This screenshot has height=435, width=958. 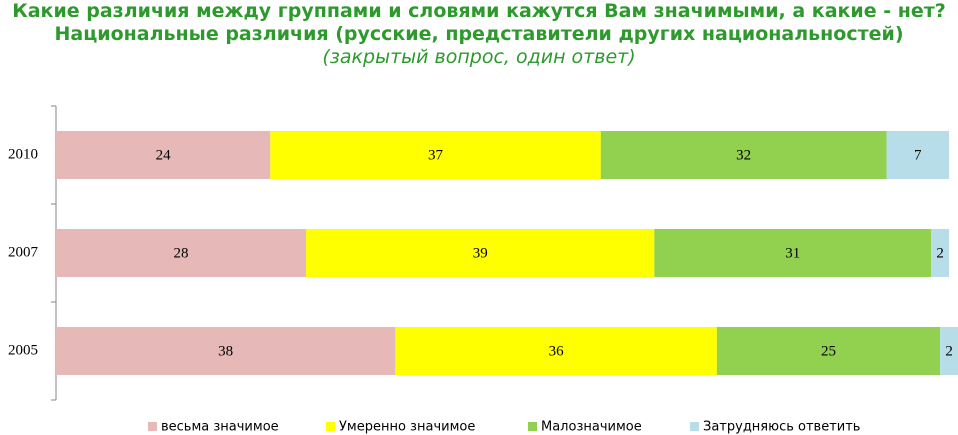 I want to click on legend-label: Умеренно значимое, so click(x=407, y=427).